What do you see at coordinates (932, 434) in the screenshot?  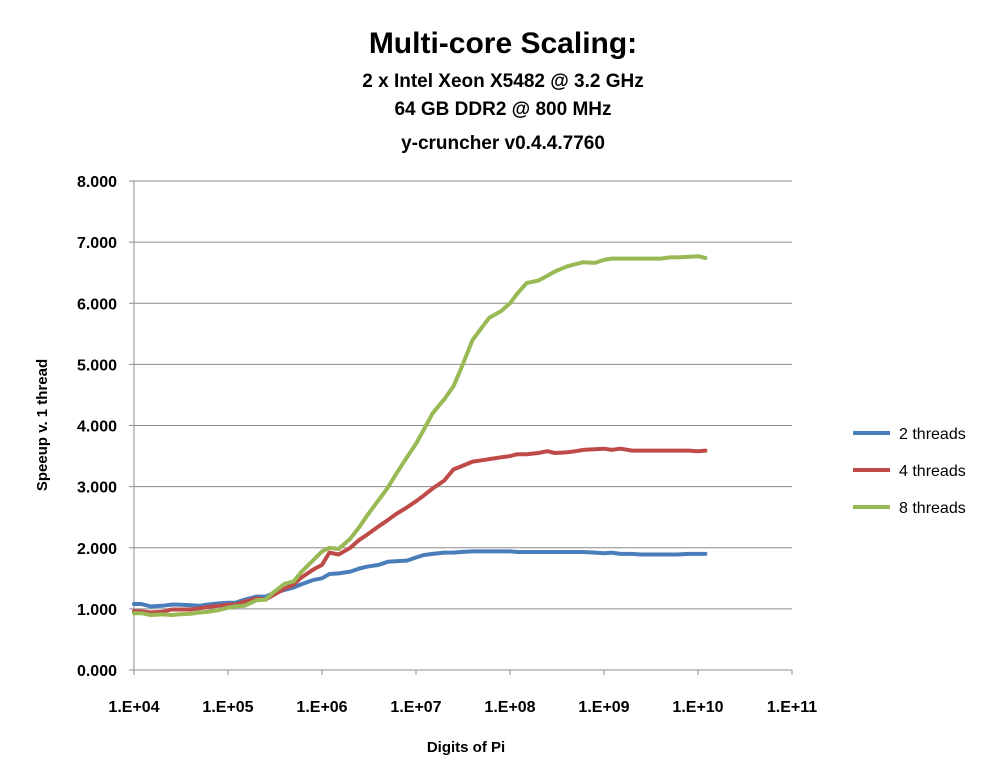 I see `legend-label: 2 threads` at bounding box center [932, 434].